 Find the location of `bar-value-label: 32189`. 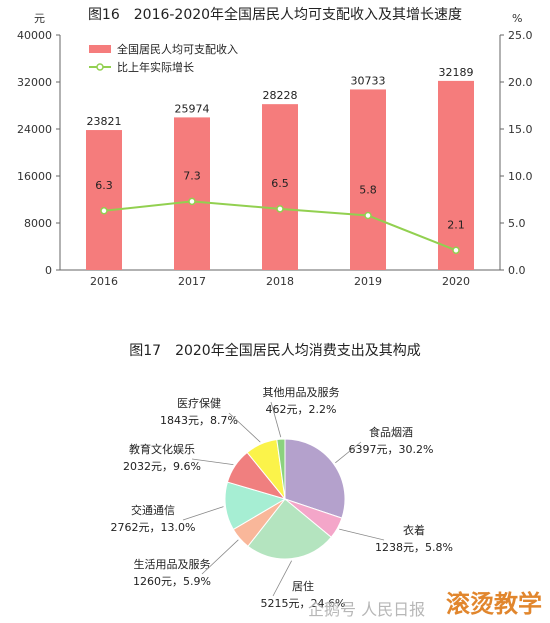

bar-value-label: 32189 is located at coordinates (456, 72).